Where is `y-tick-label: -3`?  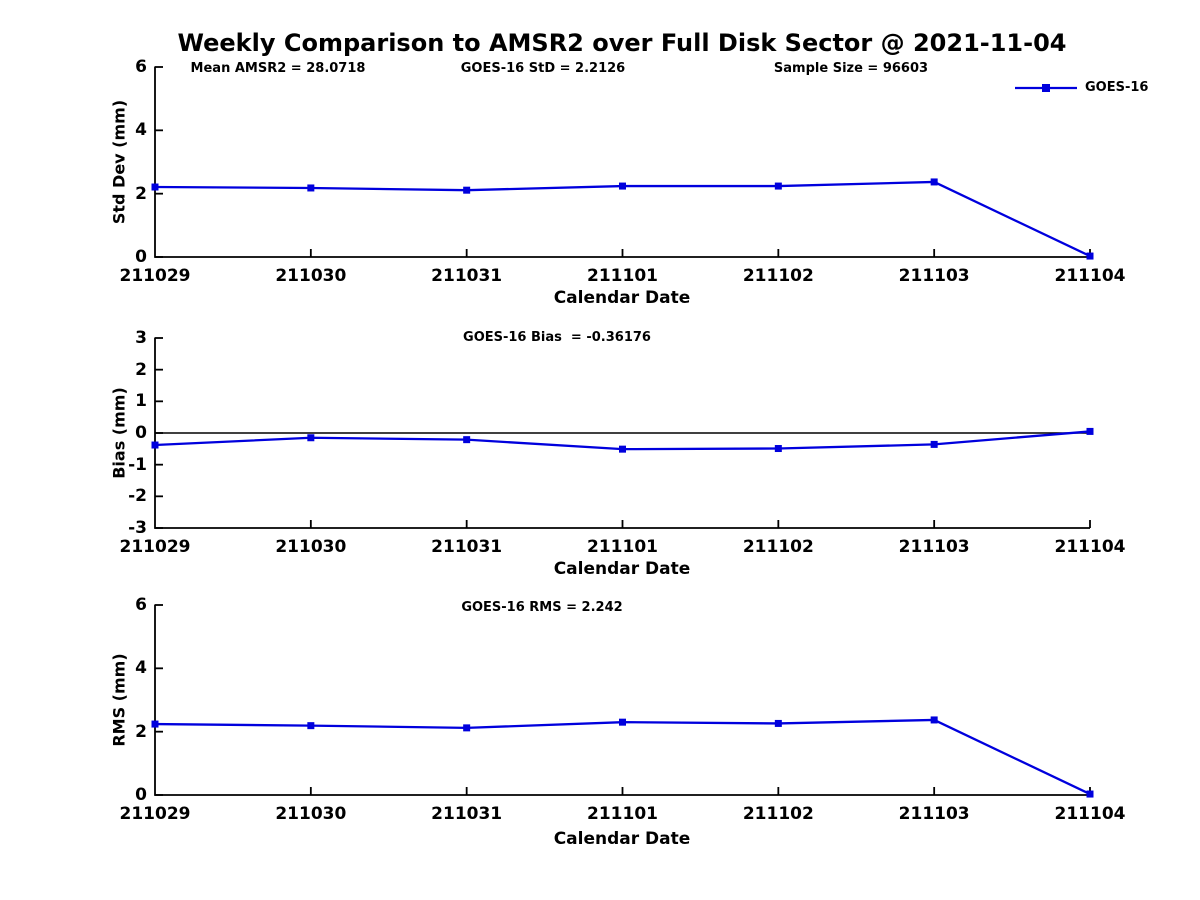 y-tick-label: -3 is located at coordinates (137, 528).